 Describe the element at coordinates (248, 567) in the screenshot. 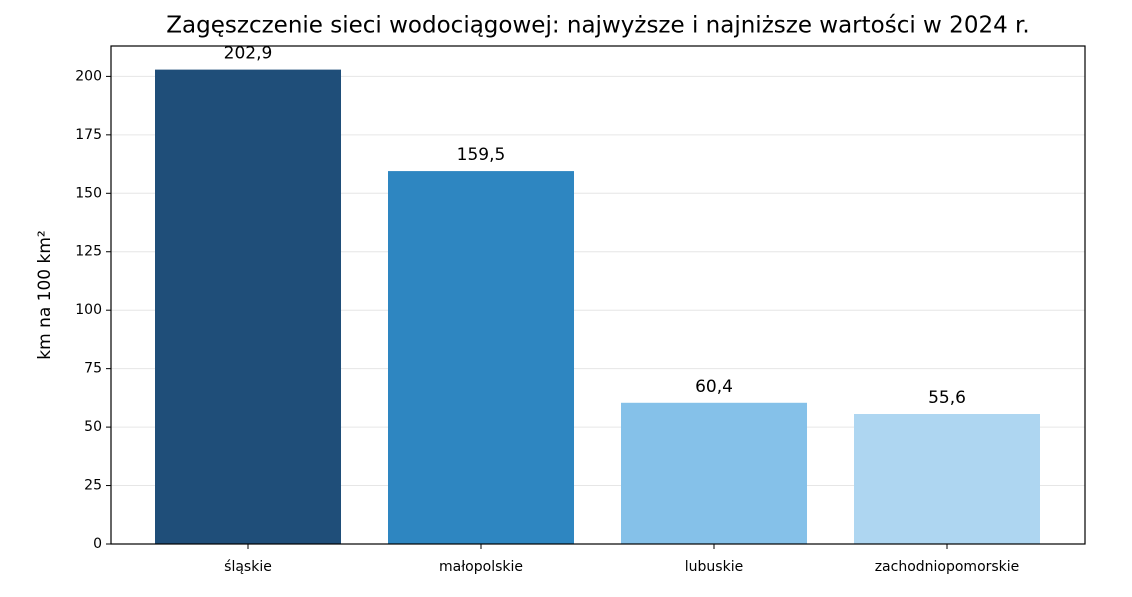

I see `x-tick-label: śląskie` at that location.